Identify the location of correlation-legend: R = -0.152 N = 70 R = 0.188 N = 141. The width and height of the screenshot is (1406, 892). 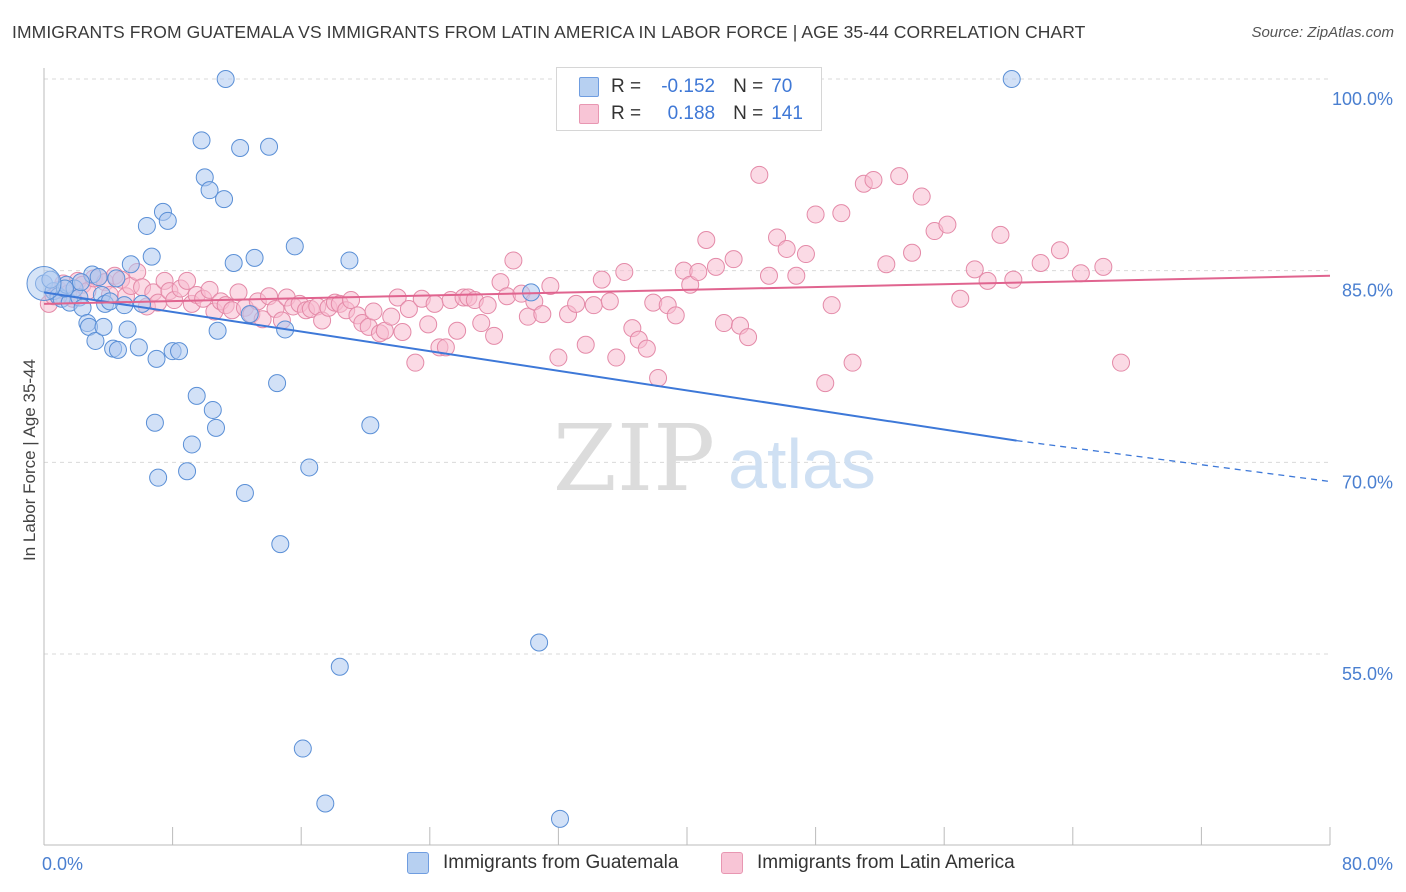
(689, 99).